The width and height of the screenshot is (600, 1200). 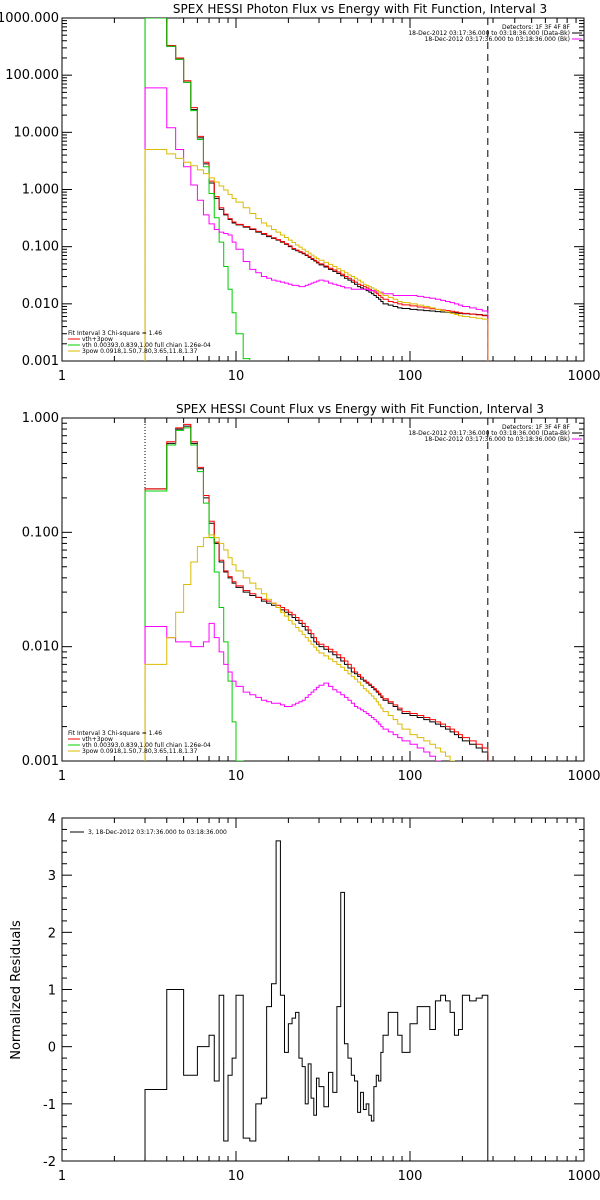 What do you see at coordinates (52, 819) in the screenshot?
I see `y-tick-label: 4` at bounding box center [52, 819].